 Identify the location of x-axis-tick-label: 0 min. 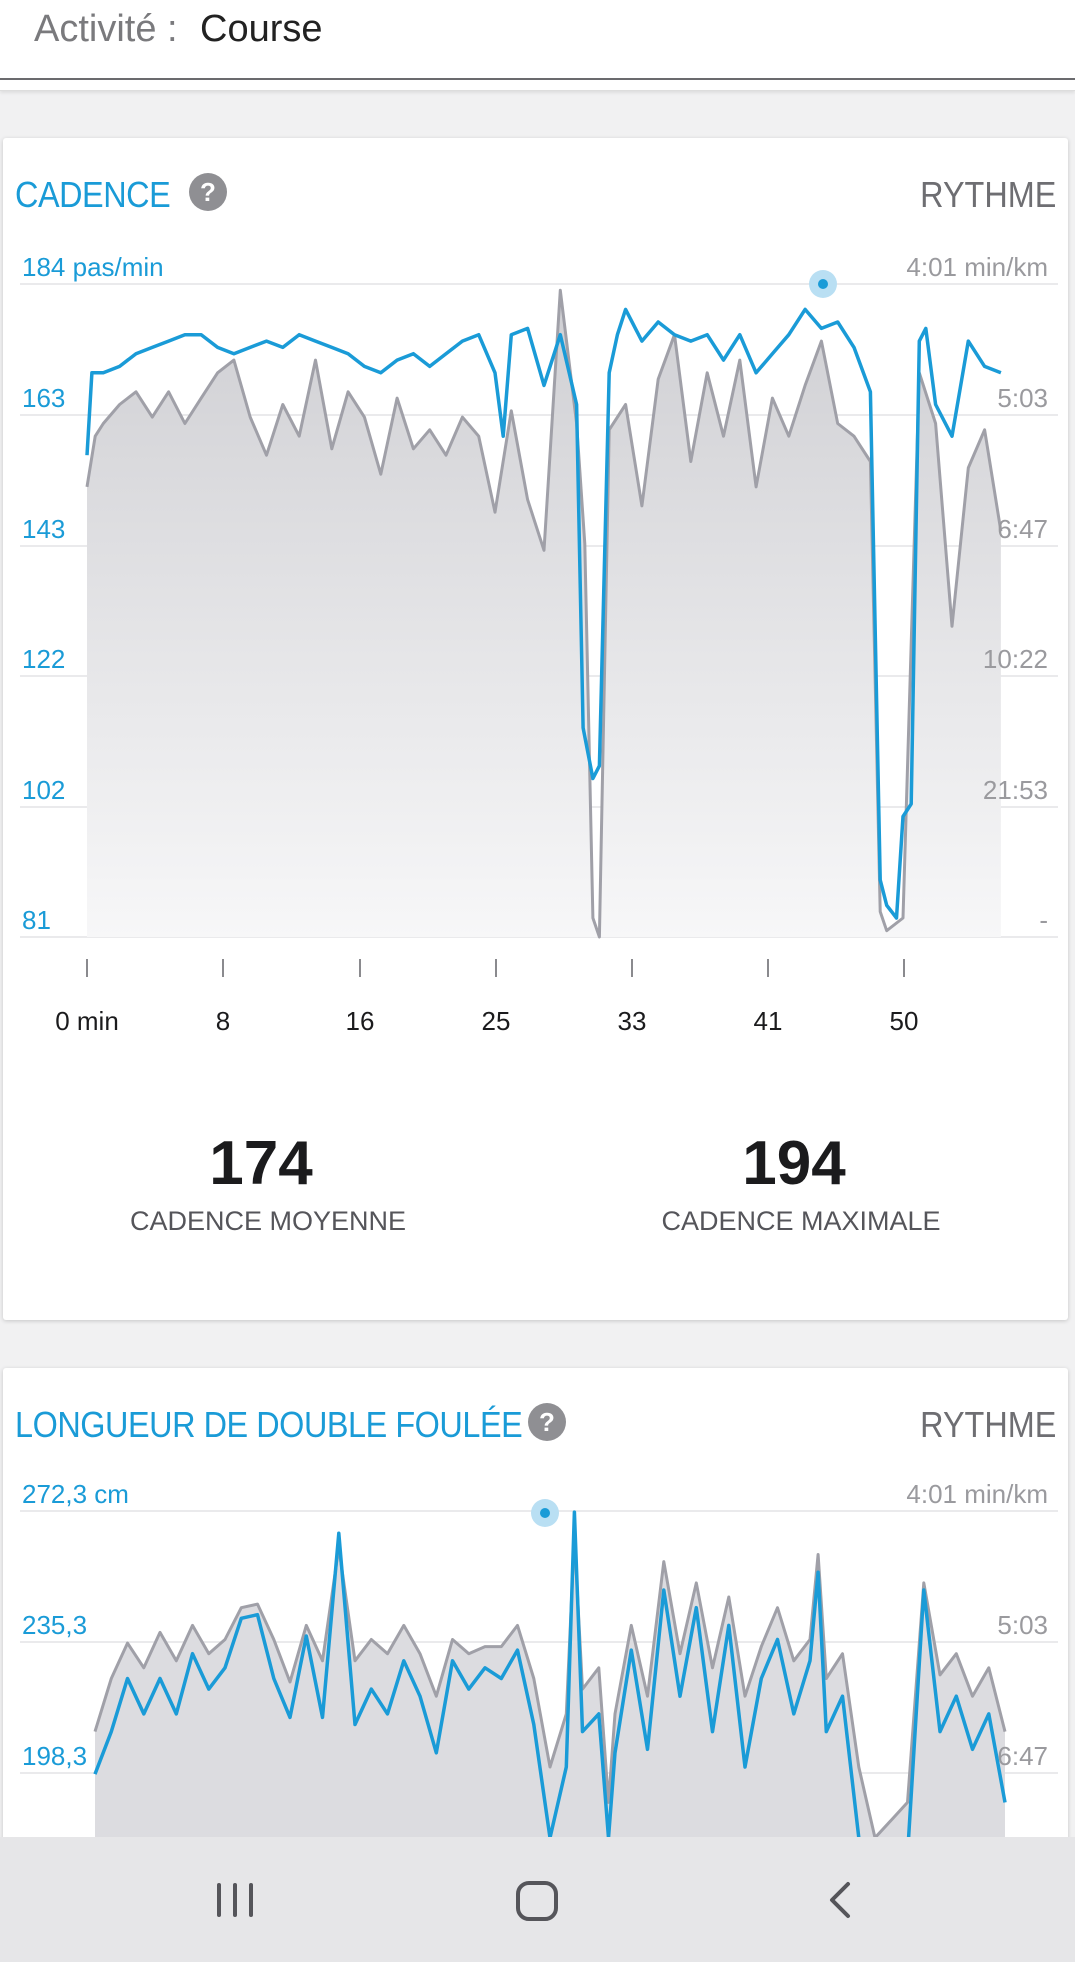
(87, 1021).